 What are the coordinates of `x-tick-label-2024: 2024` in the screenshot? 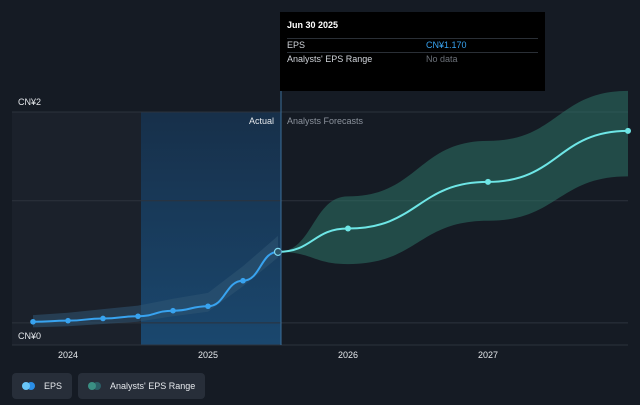 It's located at (68, 355).